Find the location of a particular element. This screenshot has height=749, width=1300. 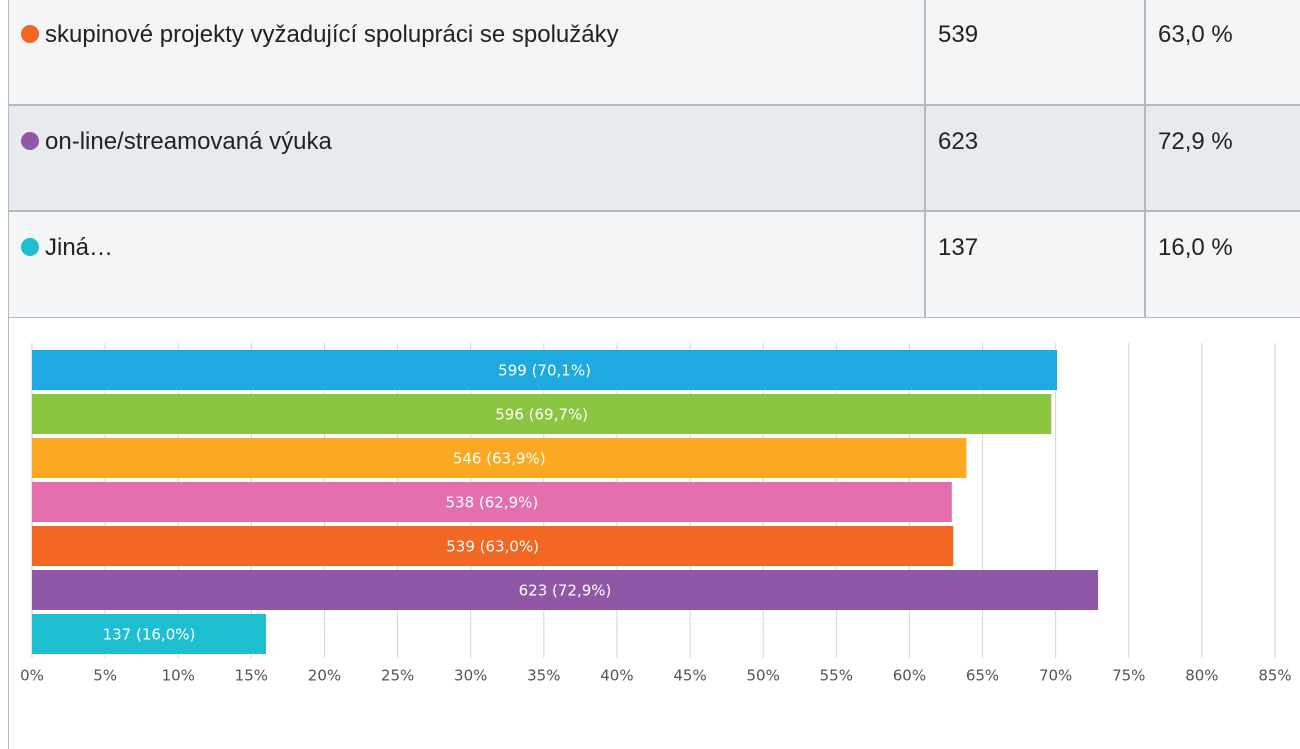

table-cell: 72,9 % is located at coordinates (1222, 158).